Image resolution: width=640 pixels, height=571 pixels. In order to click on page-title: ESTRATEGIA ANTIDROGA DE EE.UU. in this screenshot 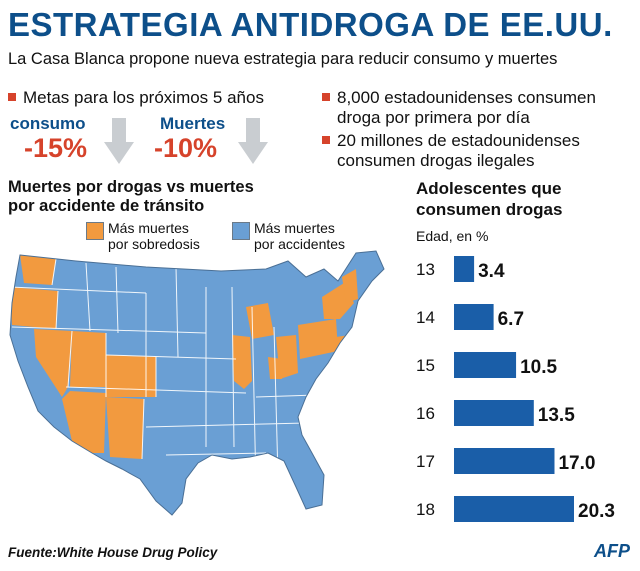, I will do `click(310, 24)`.